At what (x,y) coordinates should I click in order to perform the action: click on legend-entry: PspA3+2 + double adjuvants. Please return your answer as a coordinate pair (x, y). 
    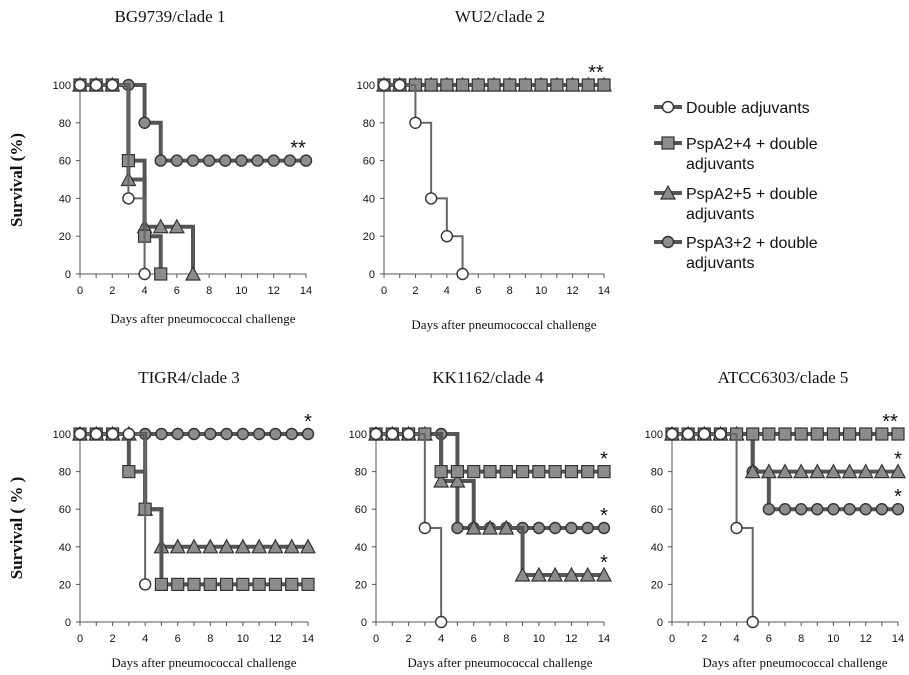
    Looking at the image, I should click on (736, 253).